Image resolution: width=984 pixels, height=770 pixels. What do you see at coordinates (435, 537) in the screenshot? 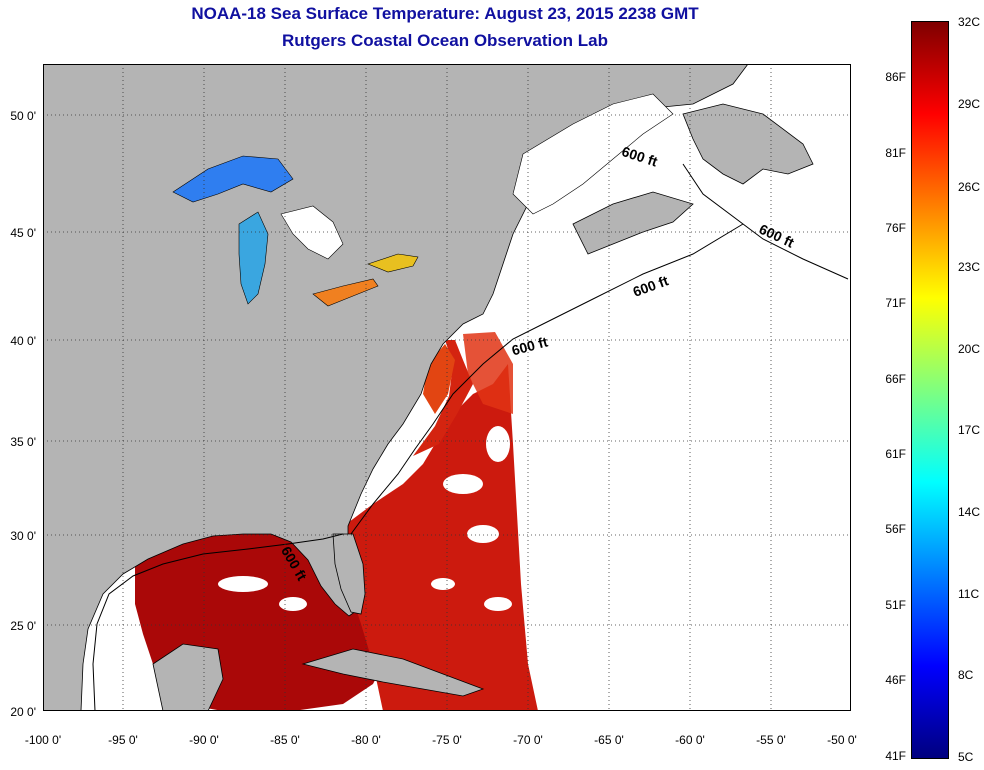
I see `bahamas-sst` at bounding box center [435, 537].